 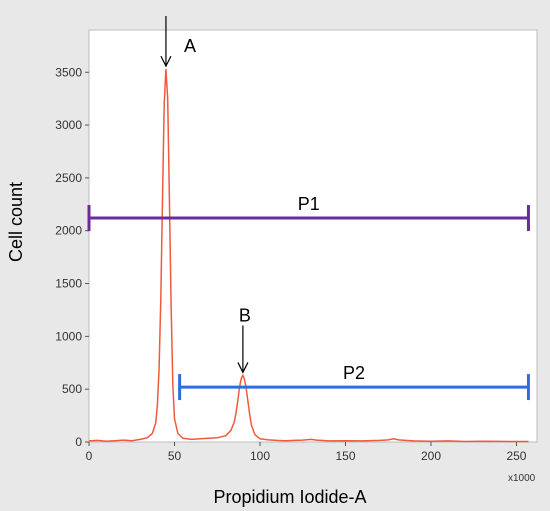 I want to click on gate-p1: P1, so click(x=308, y=213).